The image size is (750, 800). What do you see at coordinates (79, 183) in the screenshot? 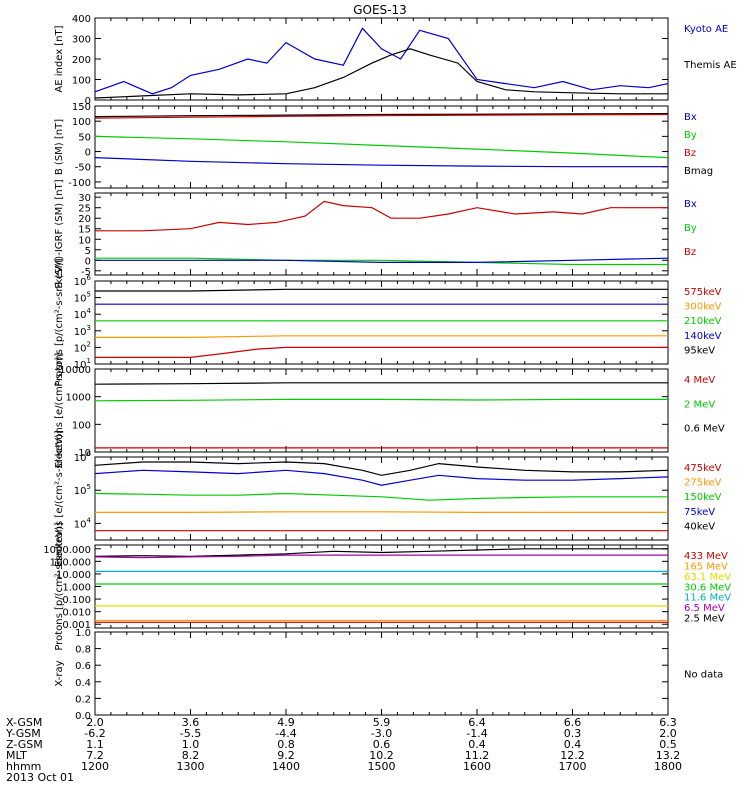
I see `y-tick-label: -100` at bounding box center [79, 183].